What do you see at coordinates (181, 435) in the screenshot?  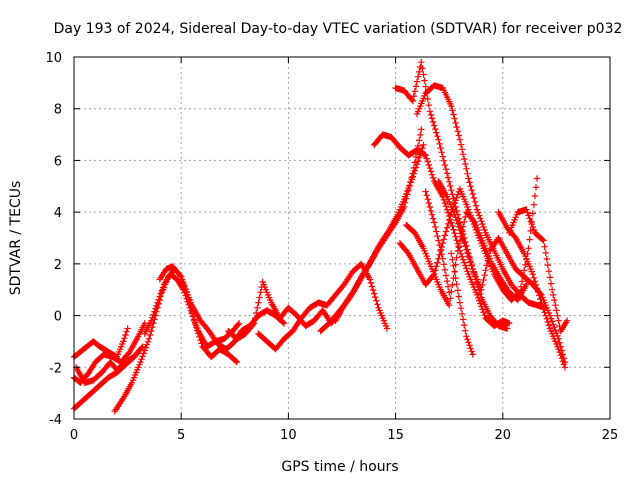 I see `x-tick-label: 5` at bounding box center [181, 435].